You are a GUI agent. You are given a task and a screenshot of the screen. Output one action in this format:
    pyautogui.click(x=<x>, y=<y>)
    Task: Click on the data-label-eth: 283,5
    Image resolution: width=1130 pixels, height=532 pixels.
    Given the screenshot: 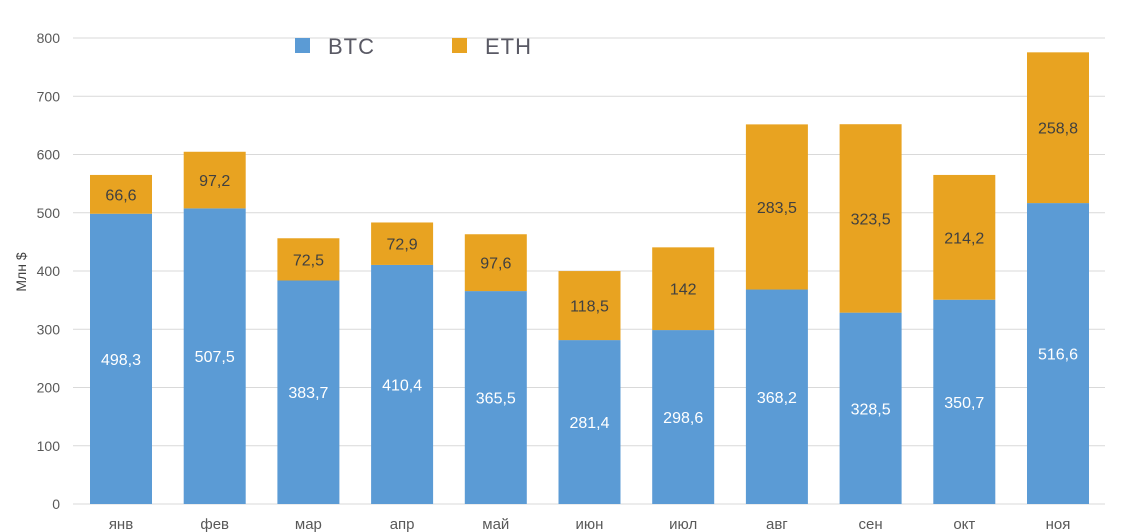 What is the action you would take?
    pyautogui.click(x=777, y=208)
    